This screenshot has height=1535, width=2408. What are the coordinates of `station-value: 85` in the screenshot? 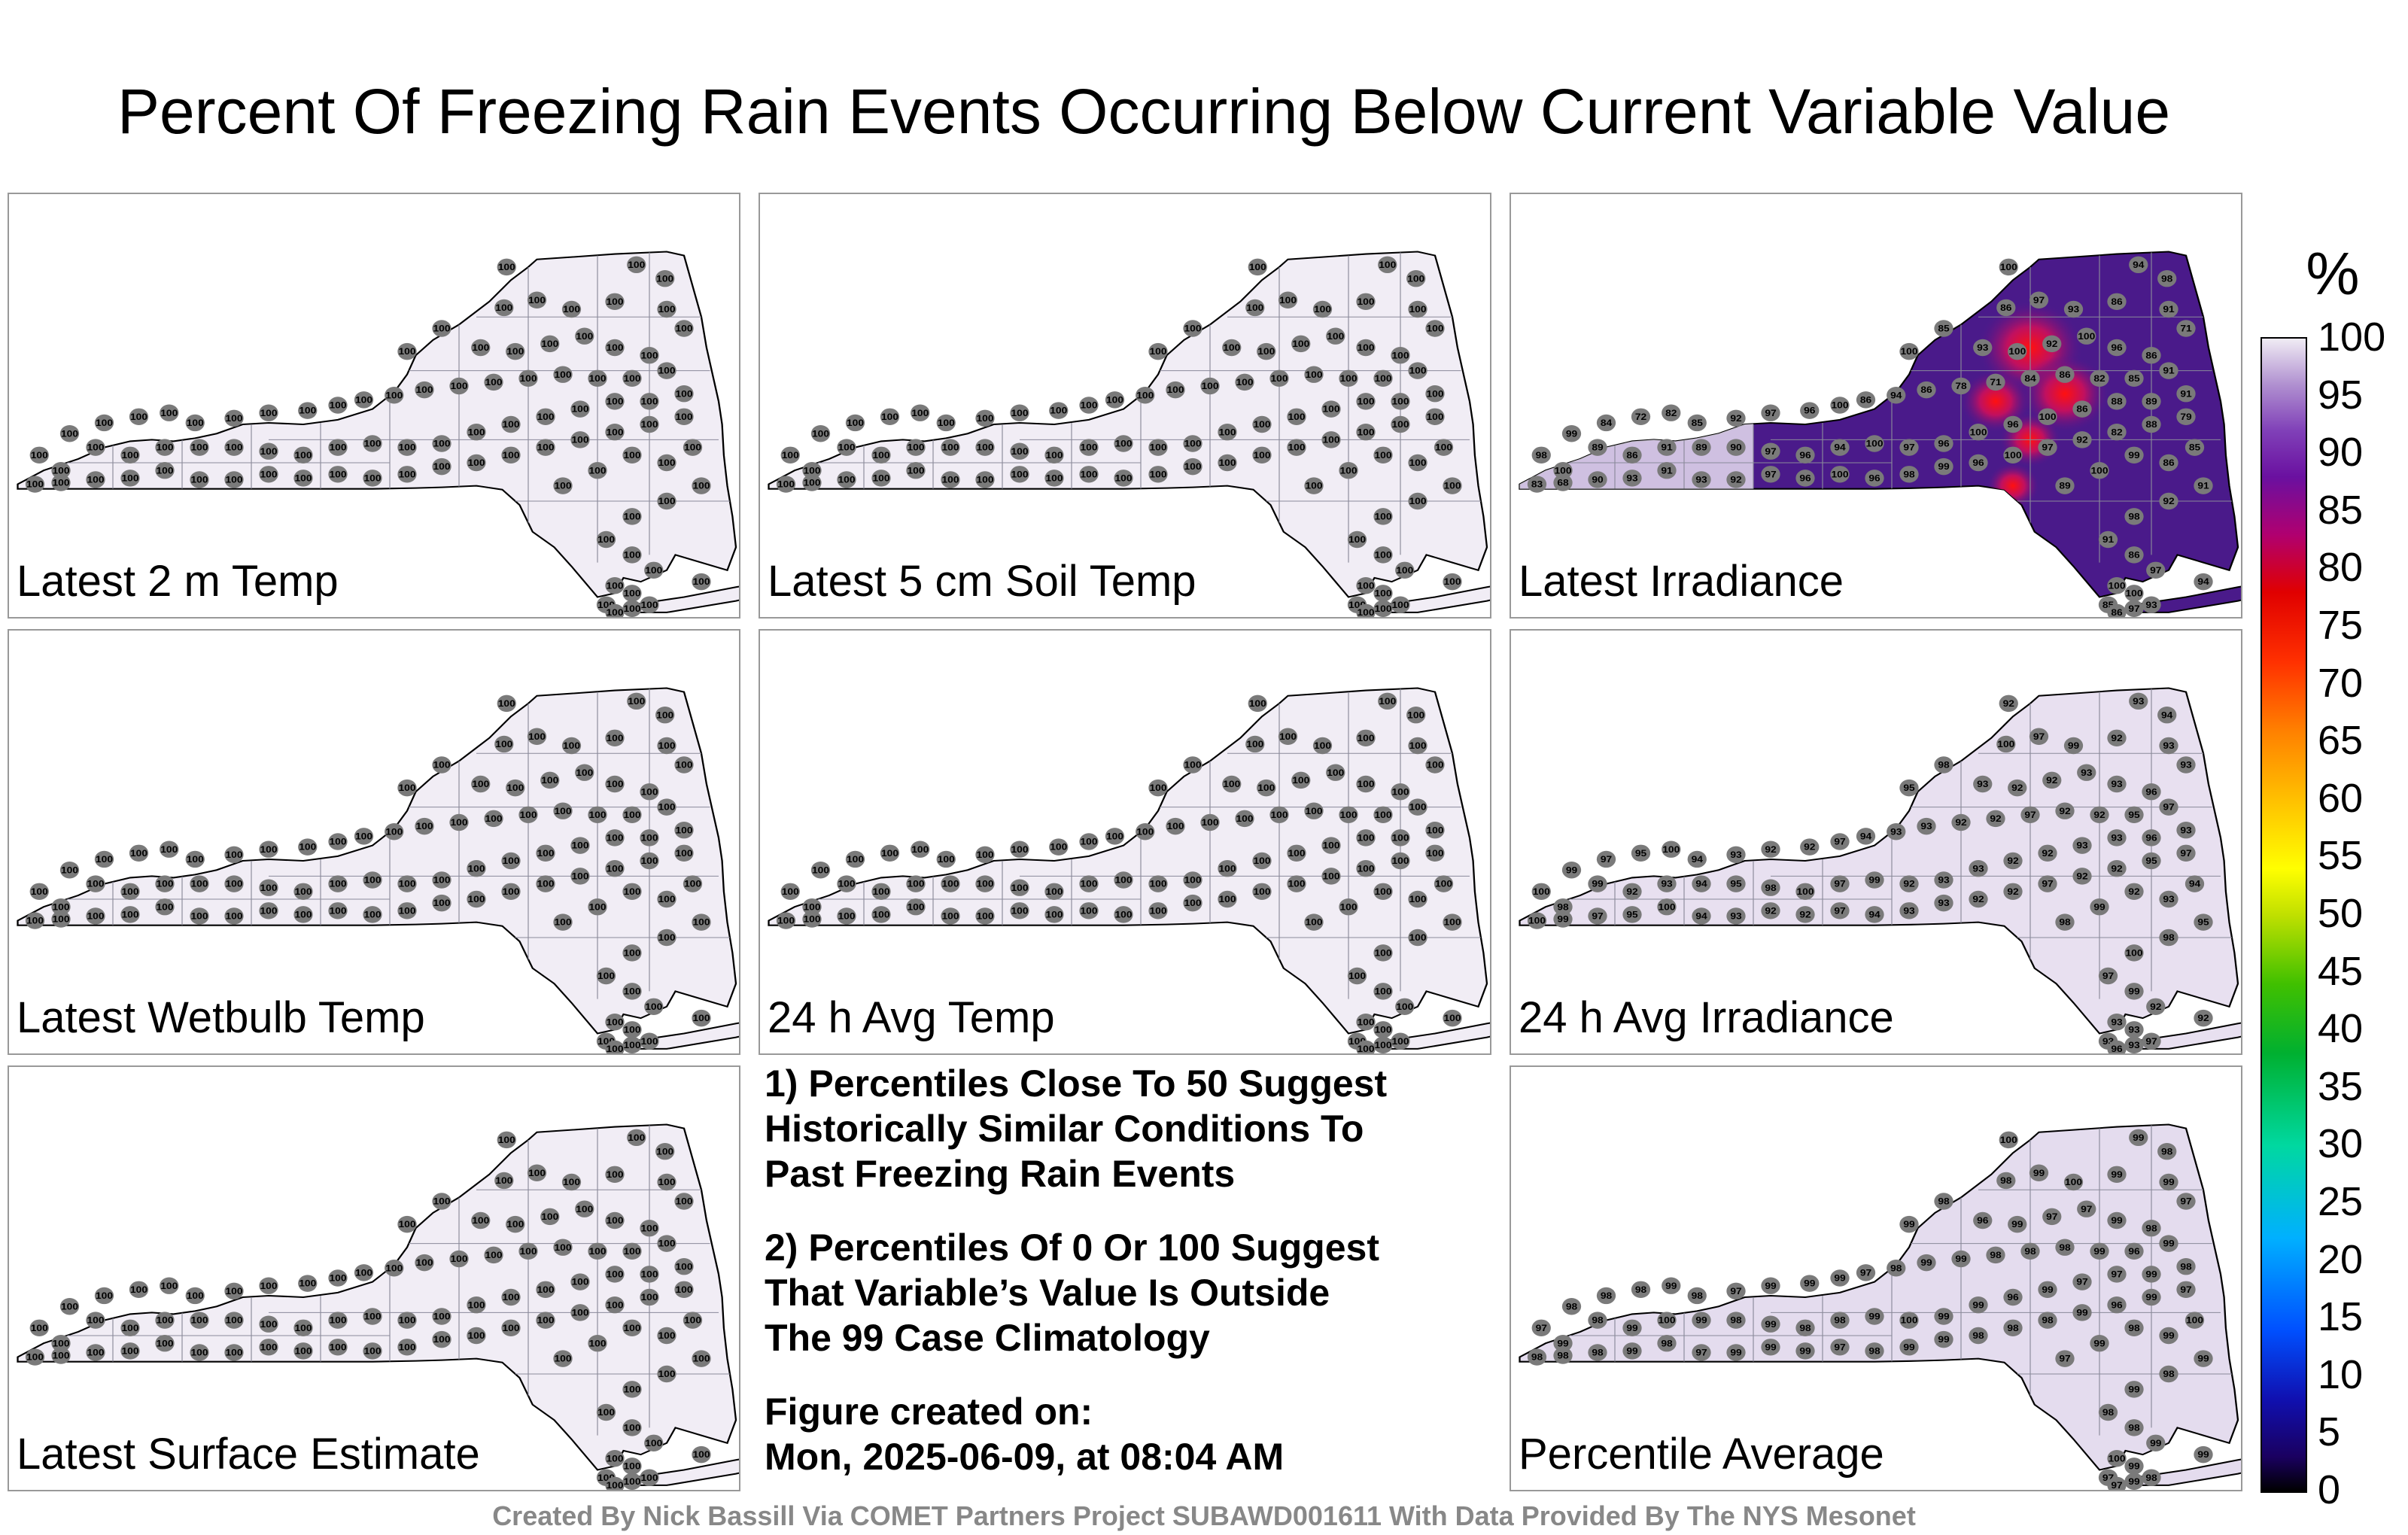 It's located at (1943, 328).